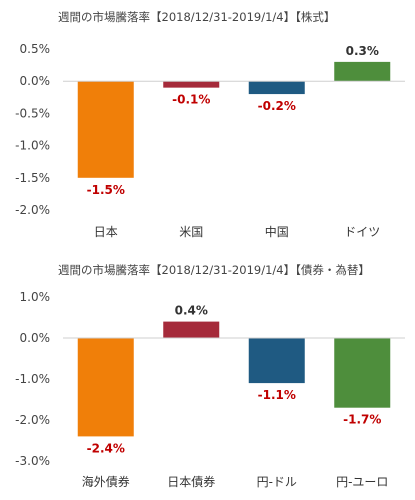 This screenshot has width=415, height=500. I want to click on bond-fx-data-label: -1.7%, so click(362, 420).